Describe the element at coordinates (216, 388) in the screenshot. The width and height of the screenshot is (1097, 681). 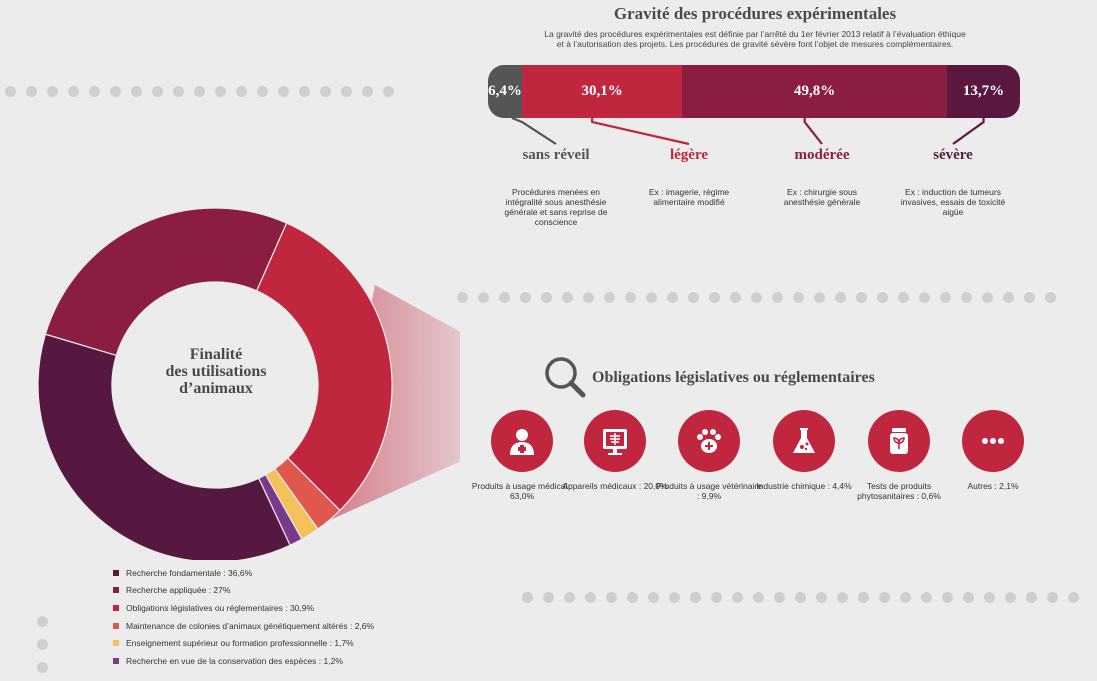
I see `donut-title-line-3: d’animaux` at that location.